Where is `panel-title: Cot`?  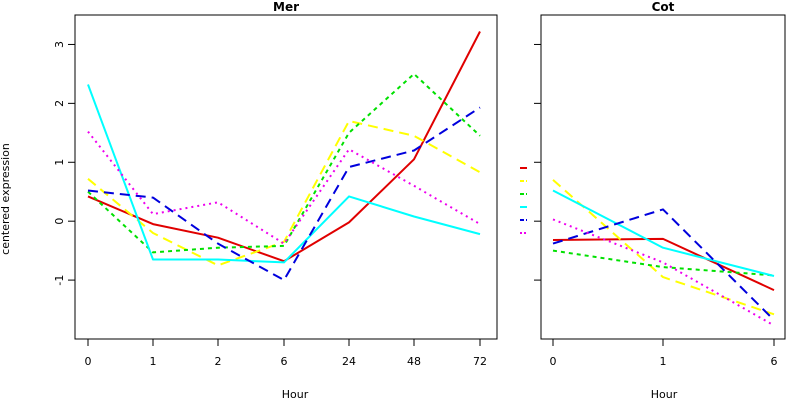 panel-title: Cot is located at coordinates (663, 7).